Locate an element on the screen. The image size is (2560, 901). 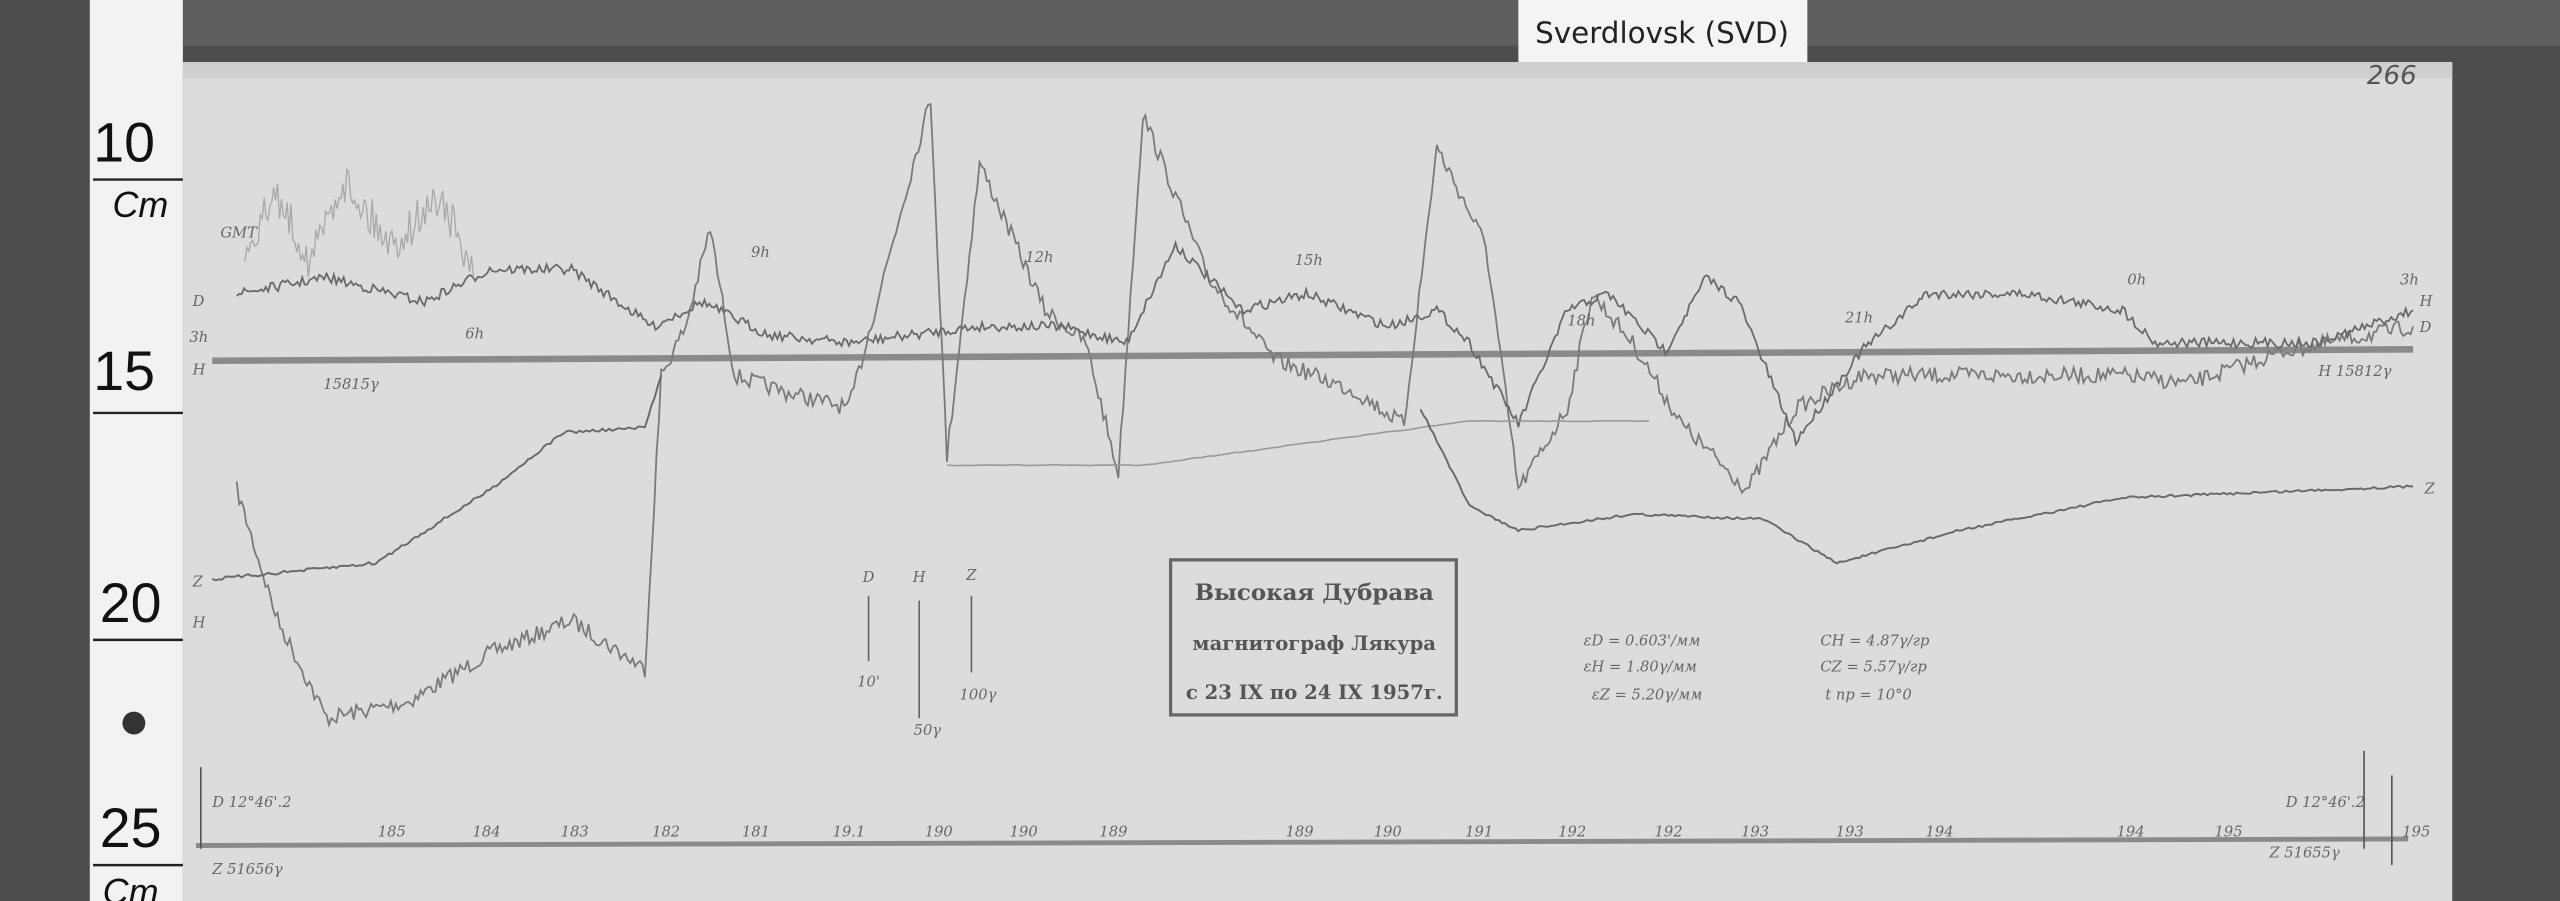
top-board is located at coordinates (1361, 23).